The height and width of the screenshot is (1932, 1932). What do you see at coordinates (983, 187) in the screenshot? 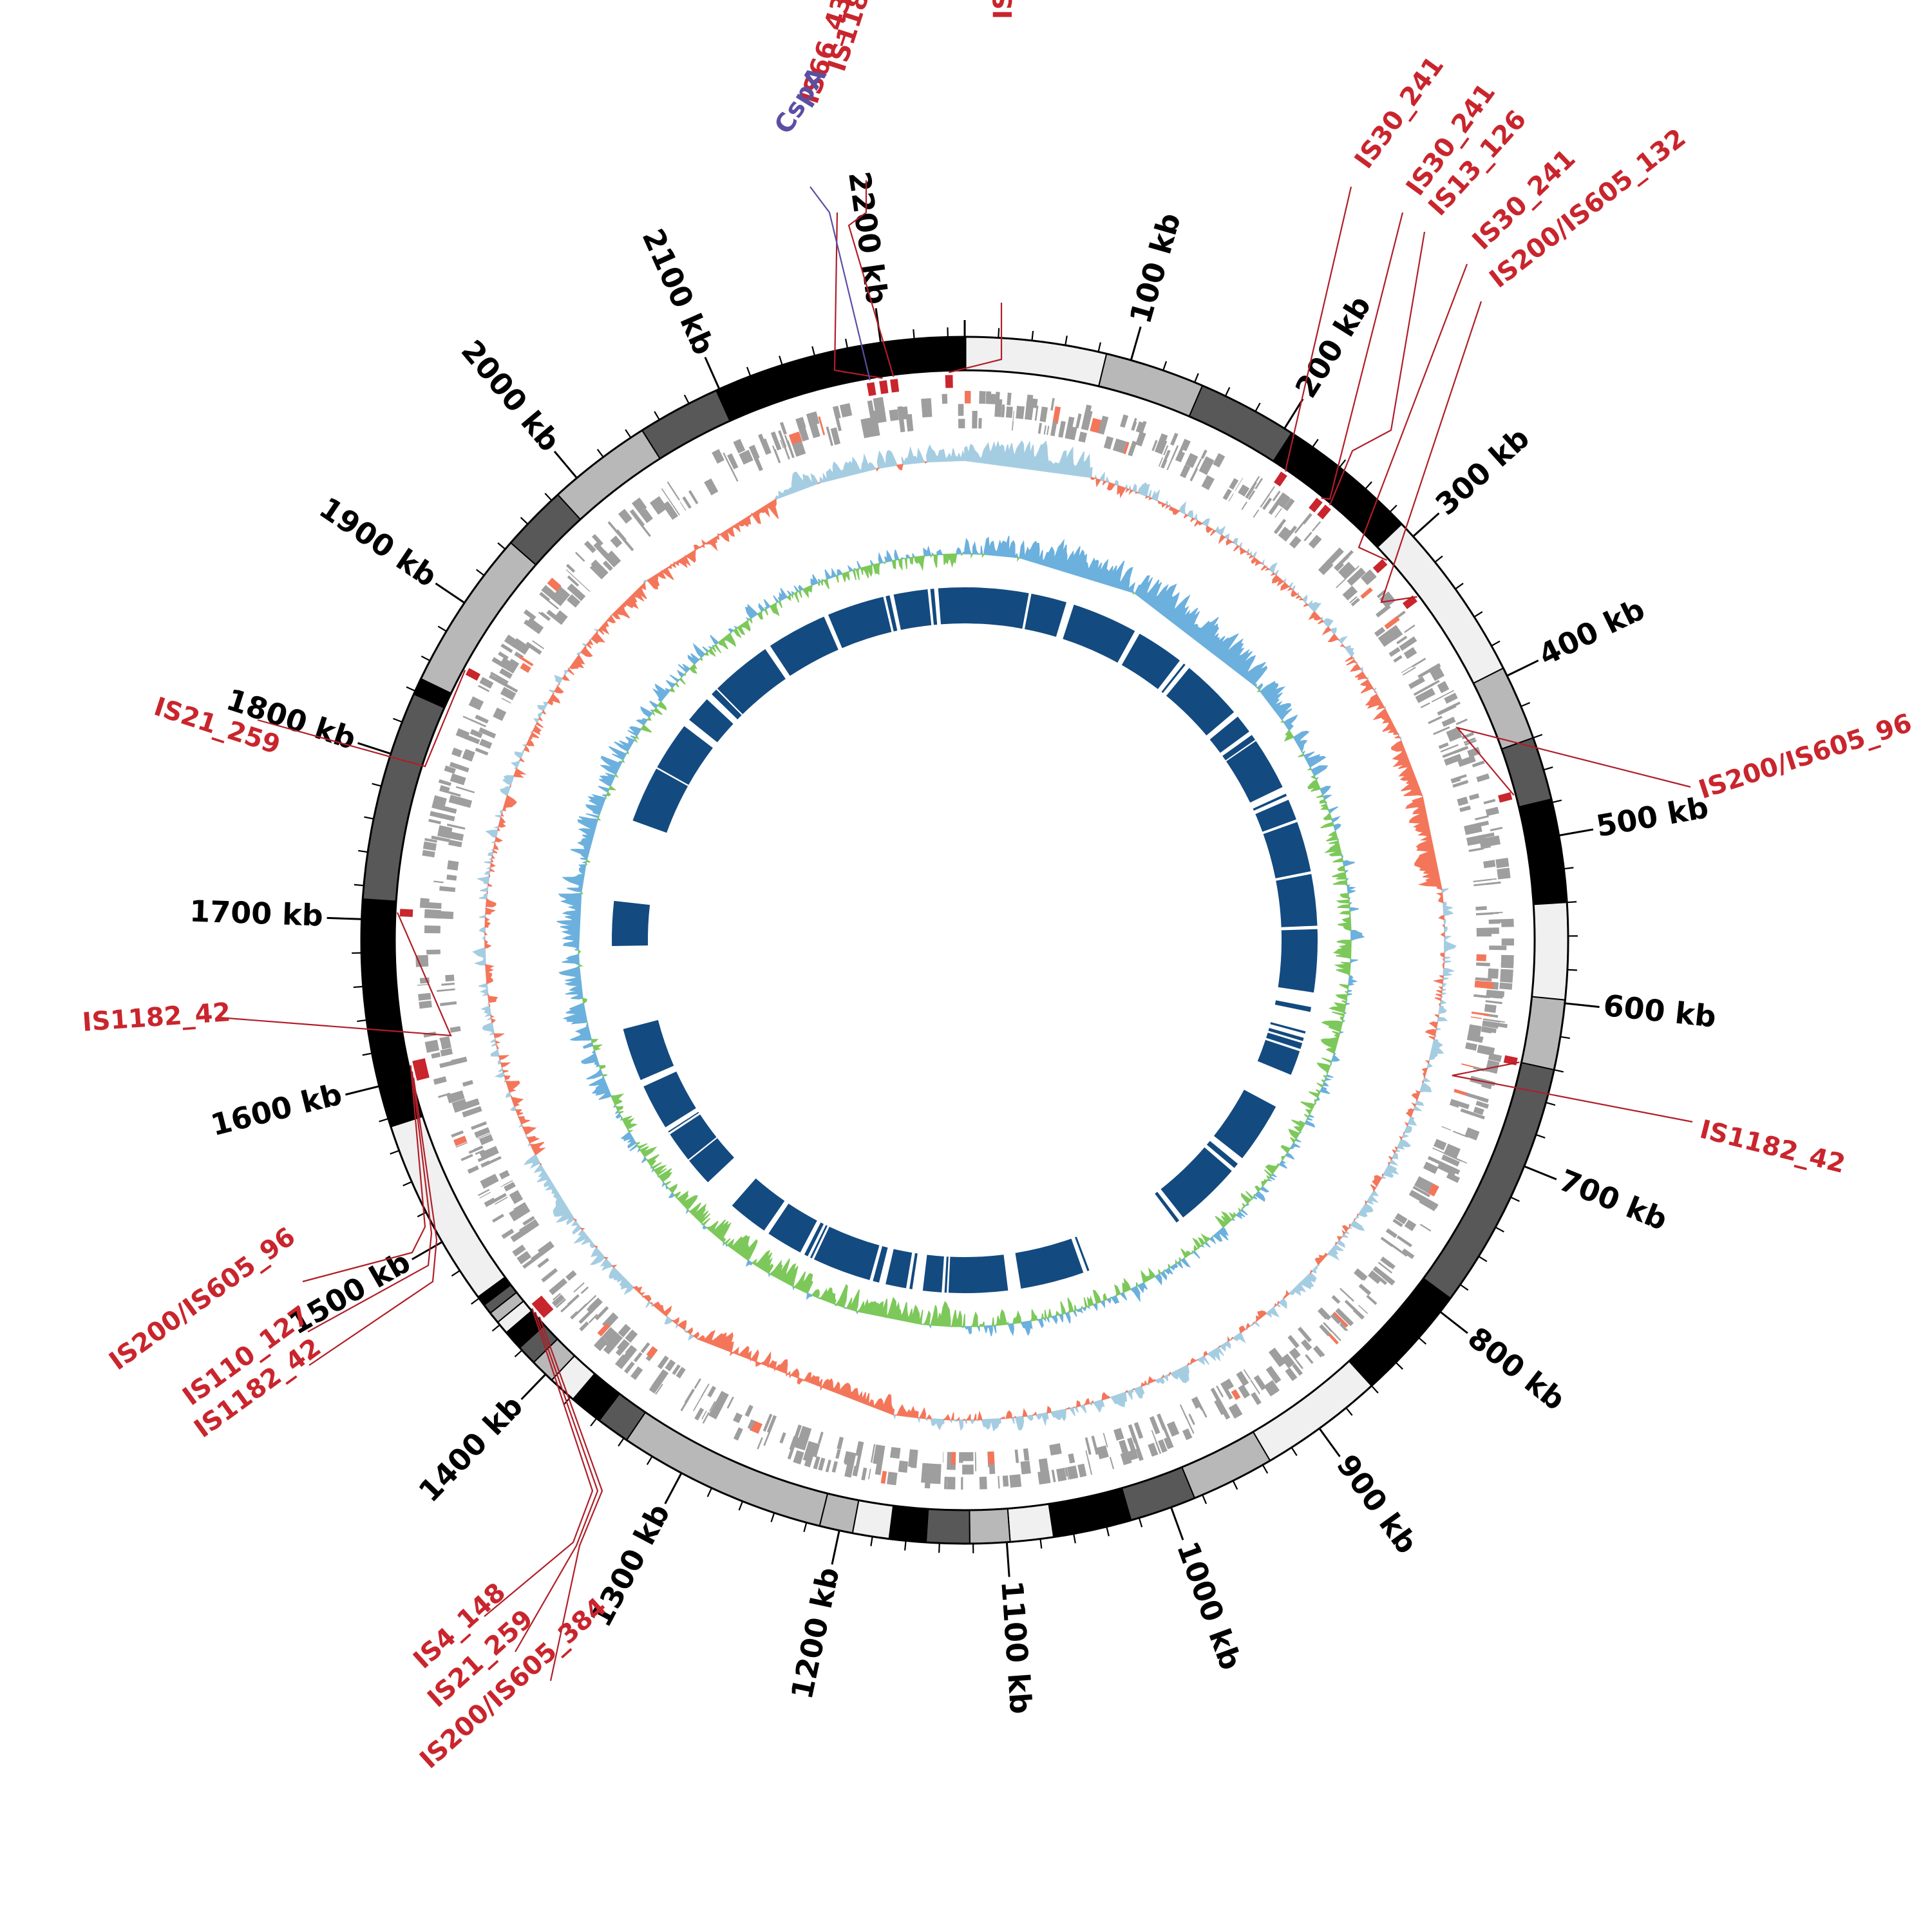
I see `annotation-a1: IS200/IS605_449` at bounding box center [983, 187].